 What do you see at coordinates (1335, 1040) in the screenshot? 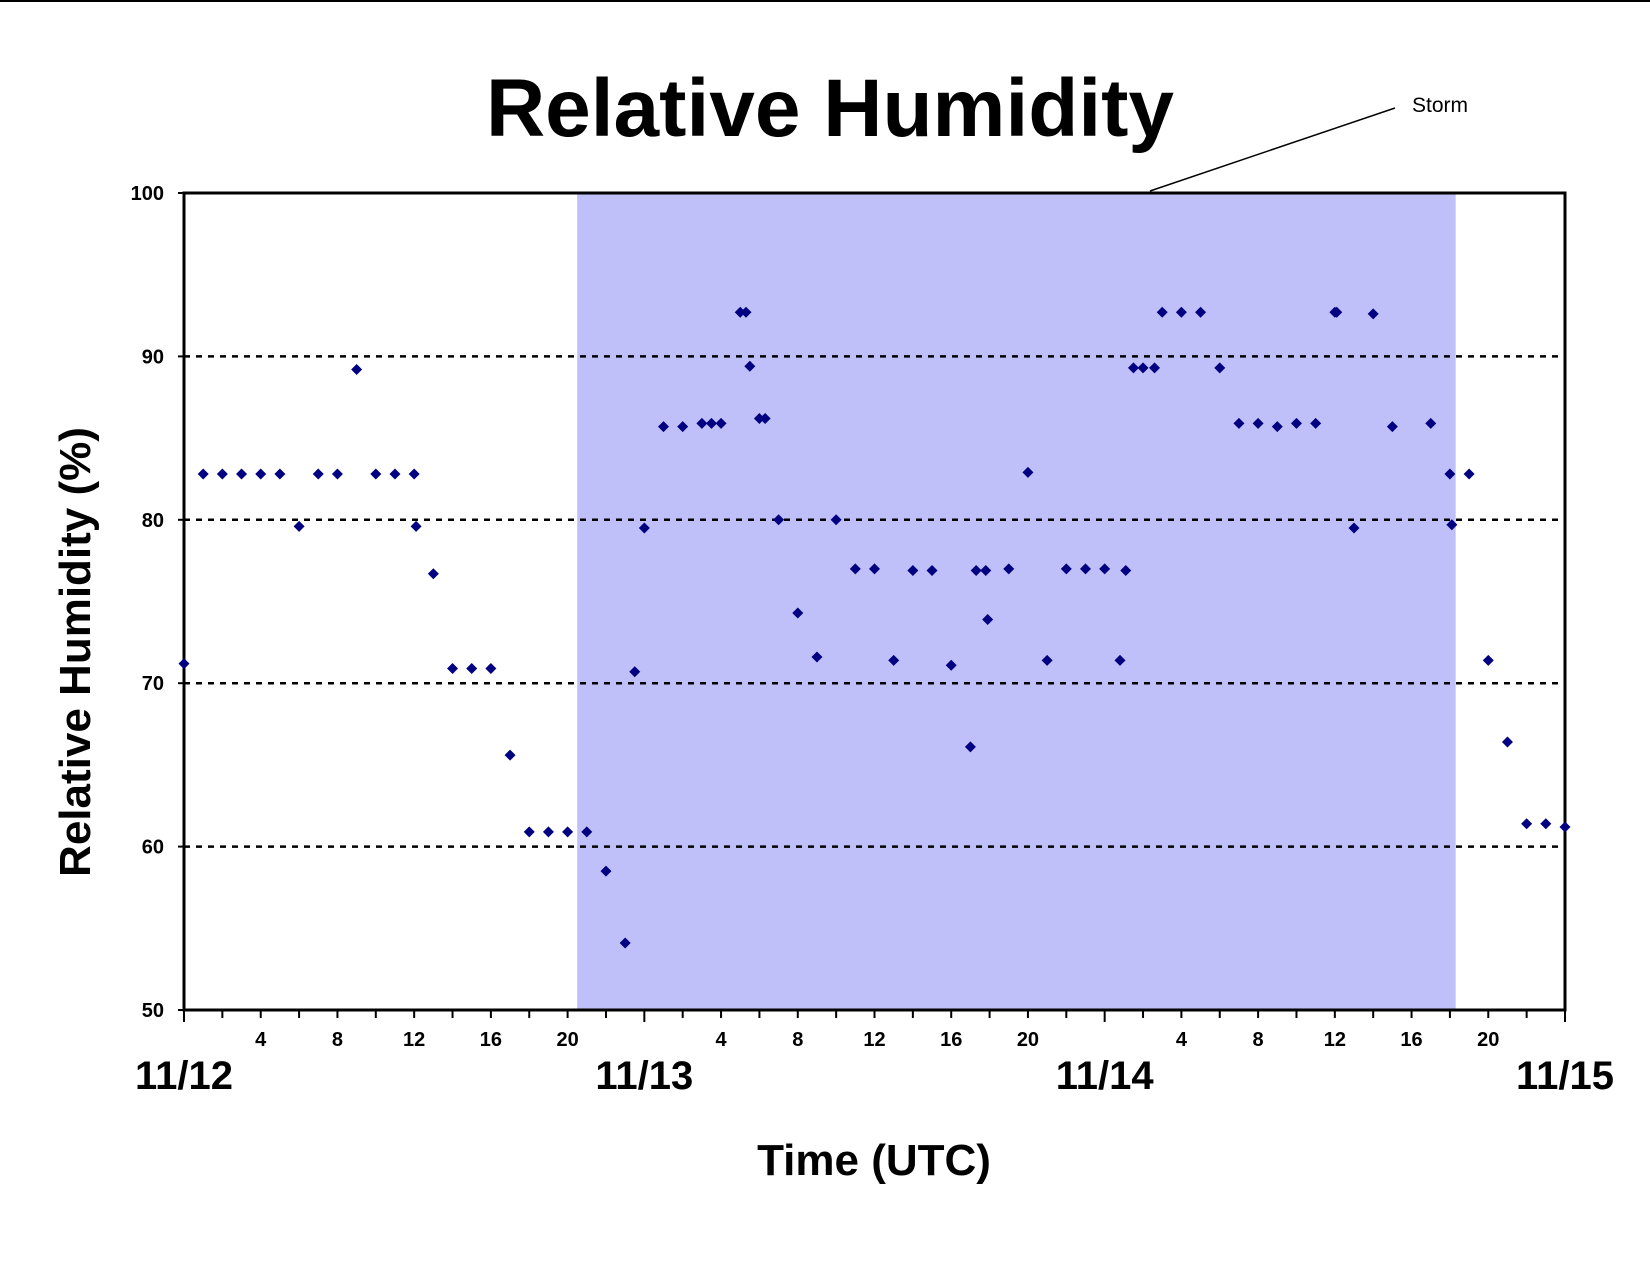
I see `x-tick-label: 12` at bounding box center [1335, 1040].